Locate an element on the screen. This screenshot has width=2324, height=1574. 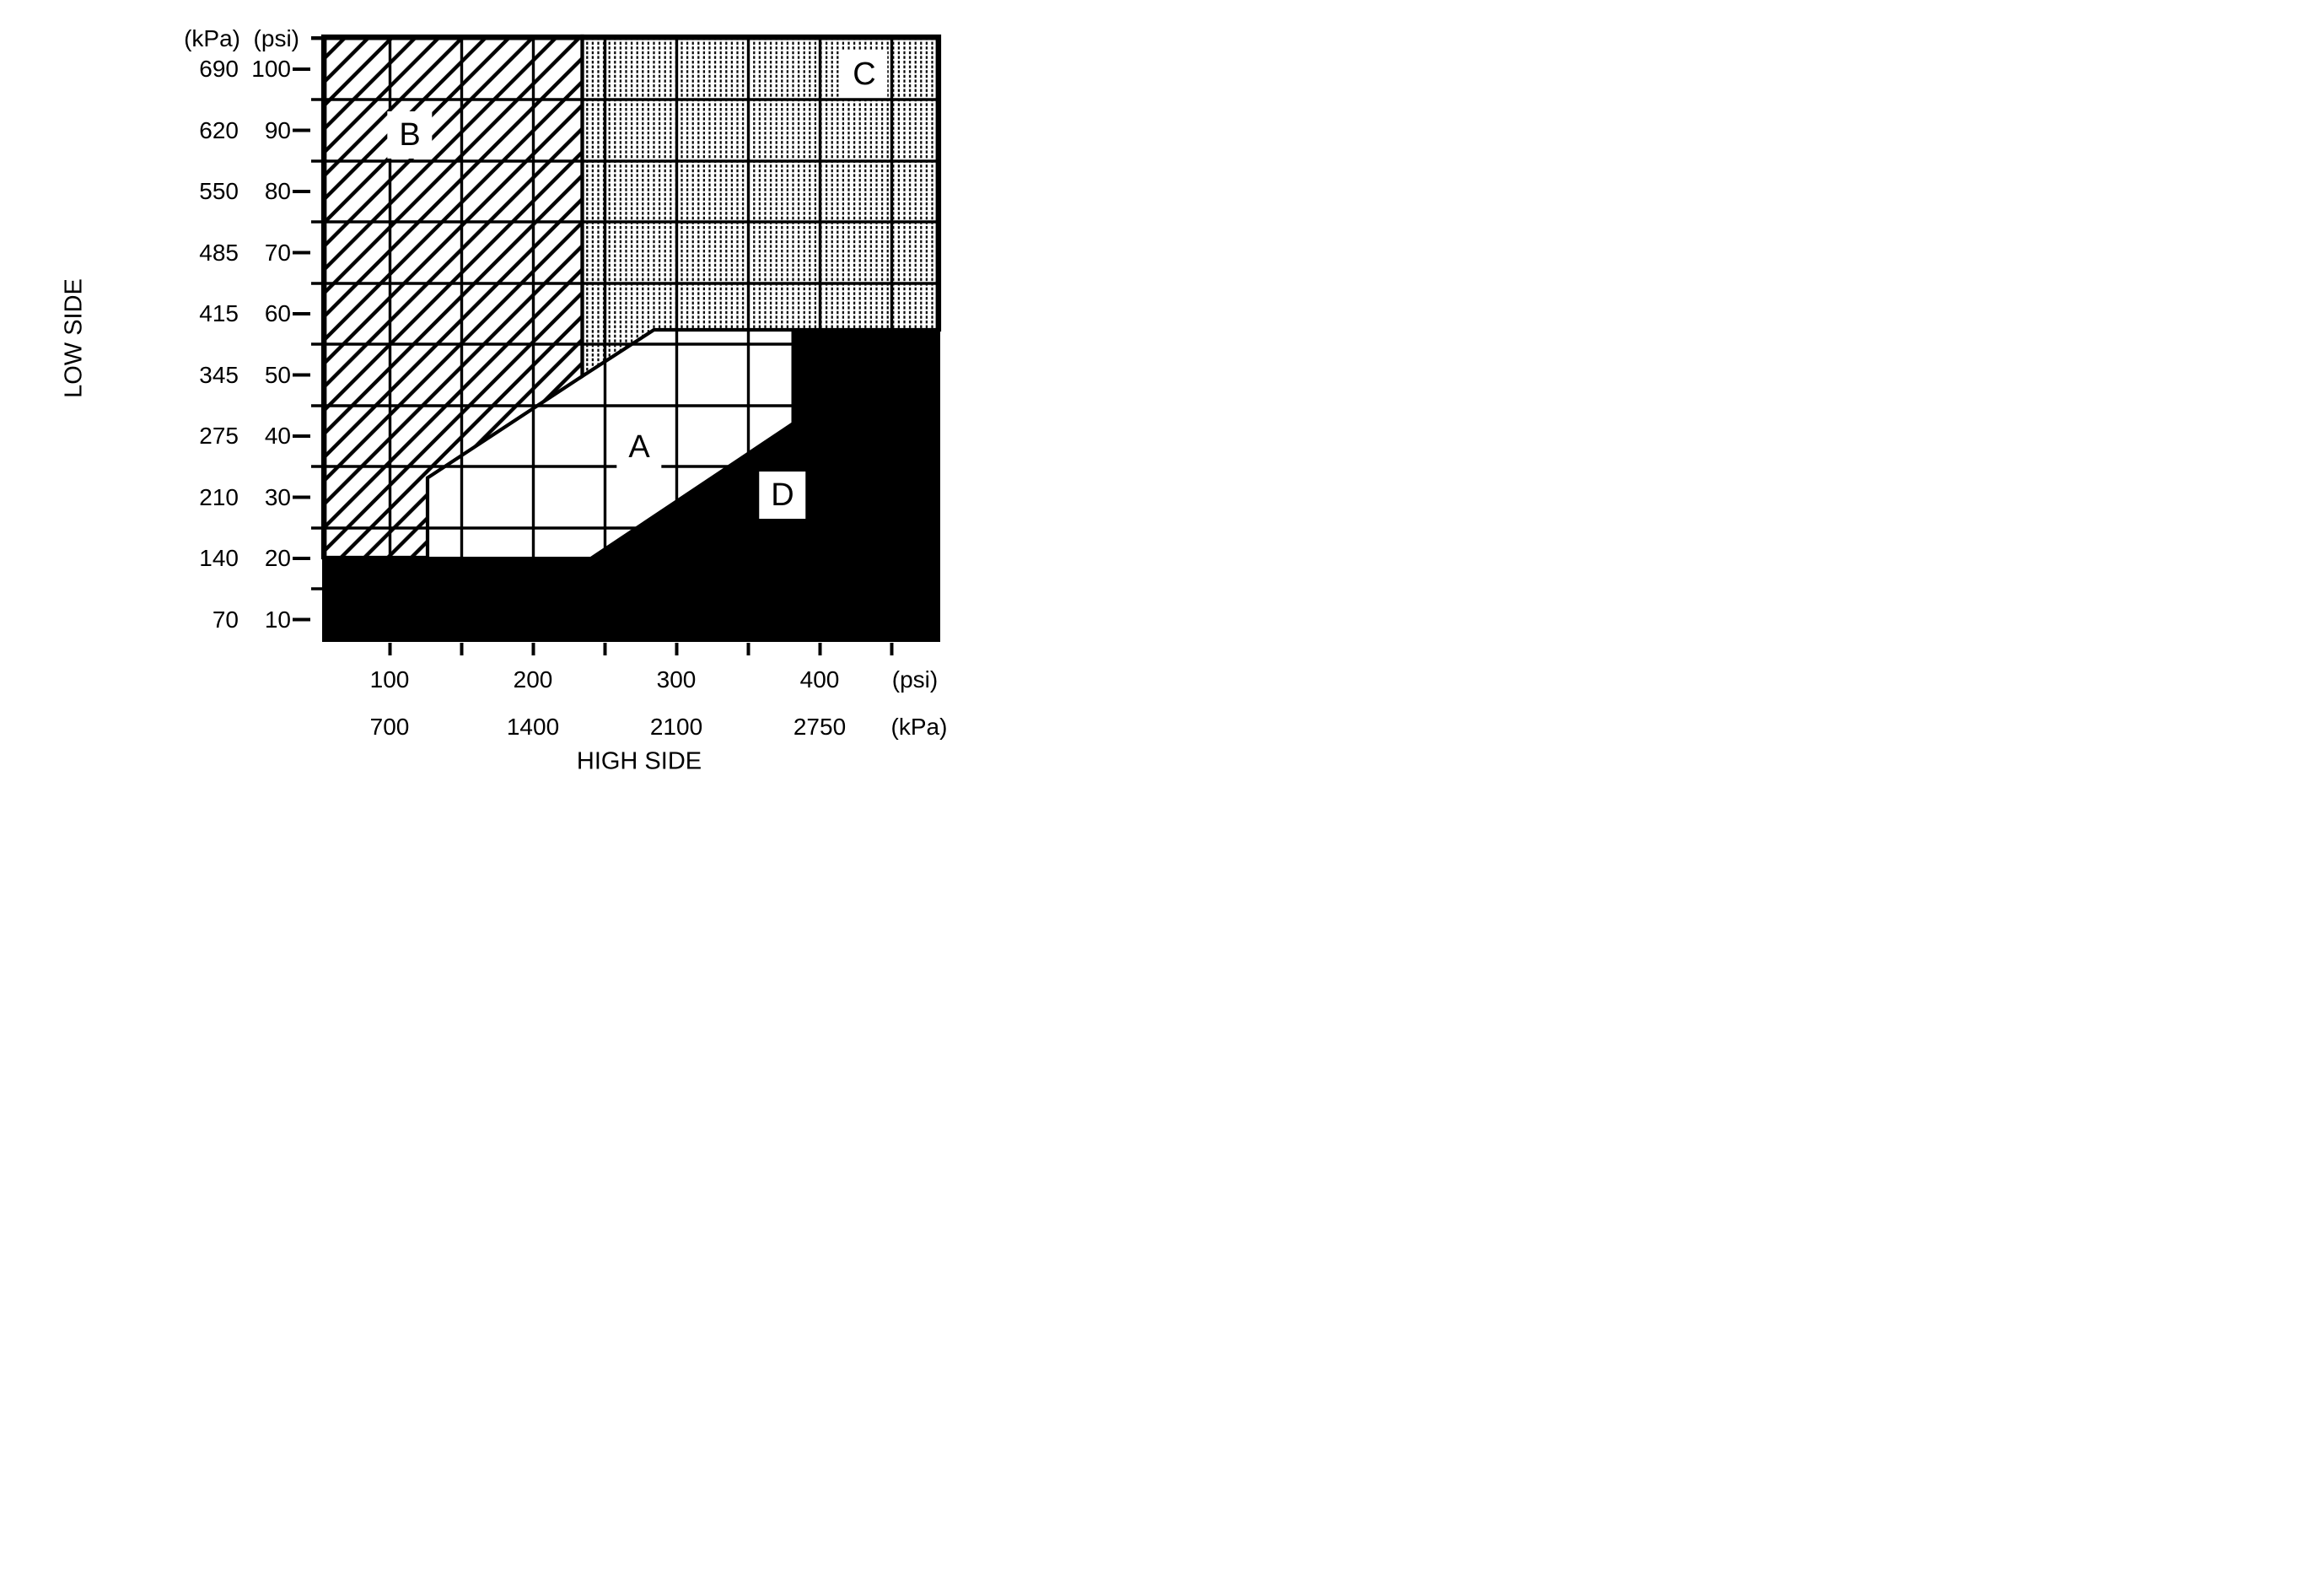
y-tick-psi: 40 is located at coordinates (277, 436).